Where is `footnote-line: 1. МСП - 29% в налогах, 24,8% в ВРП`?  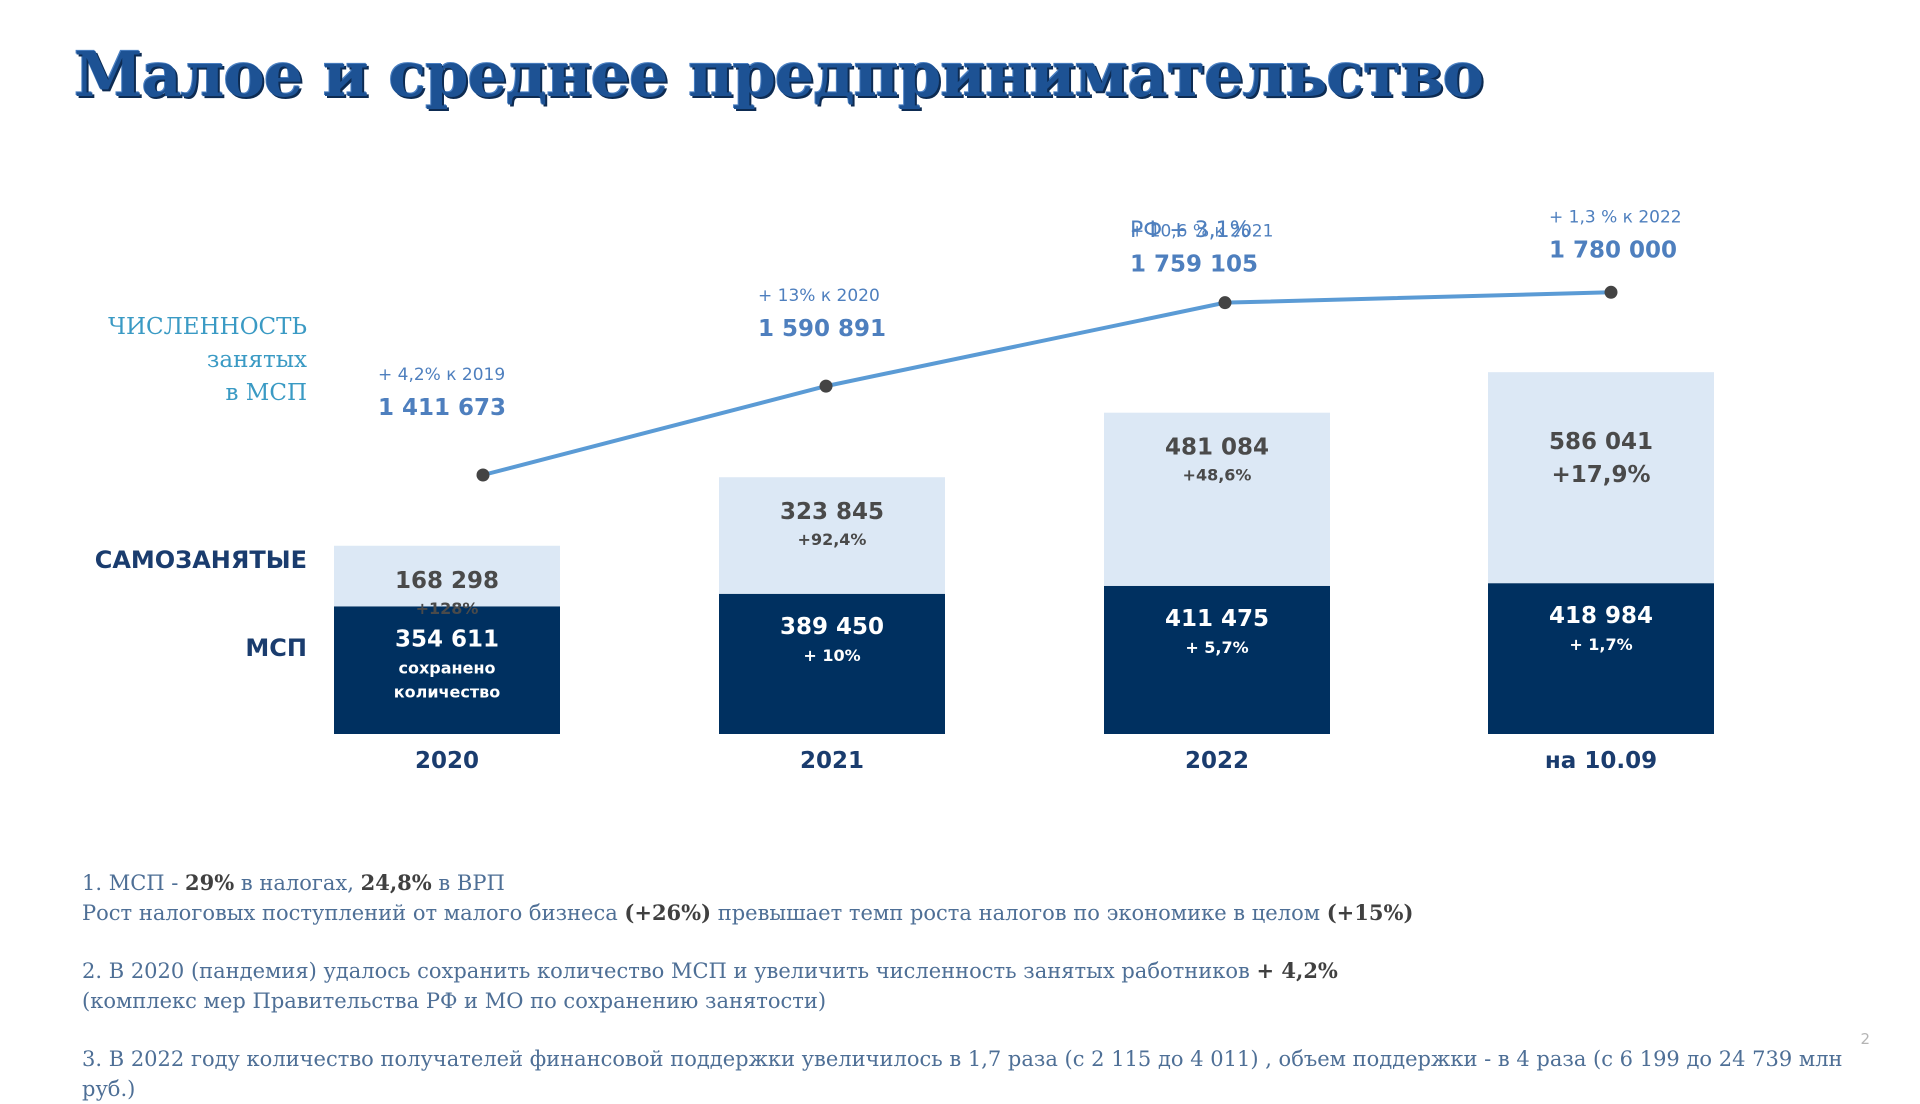
footnote-line: 1. МСП - 29% в налогах, 24,8% в ВРП is located at coordinates (982, 883).